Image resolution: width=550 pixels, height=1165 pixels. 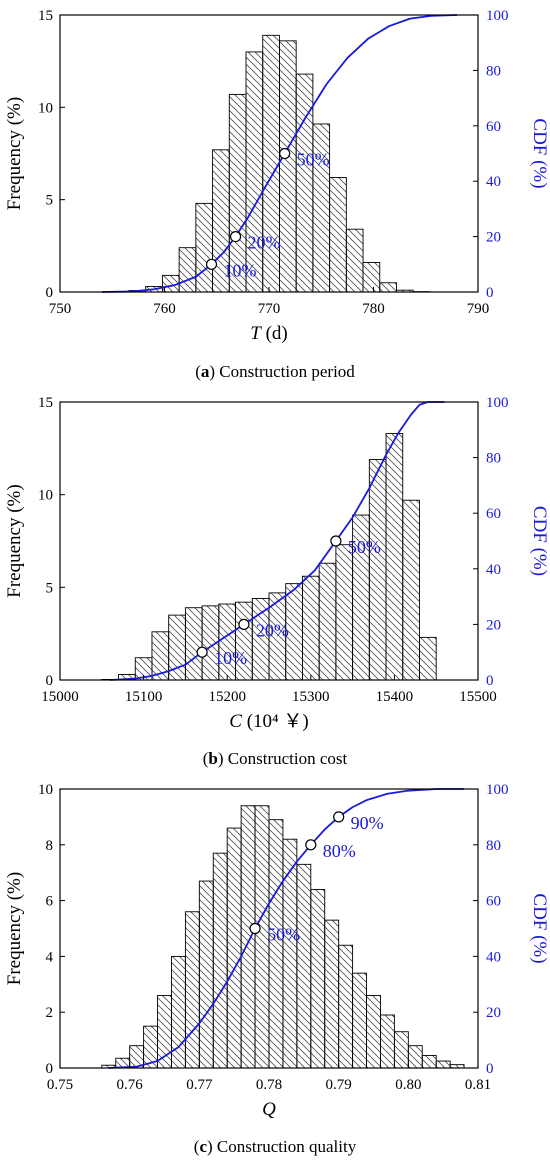 What do you see at coordinates (205, 371) in the screenshot?
I see `caption-letter: a` at bounding box center [205, 371].